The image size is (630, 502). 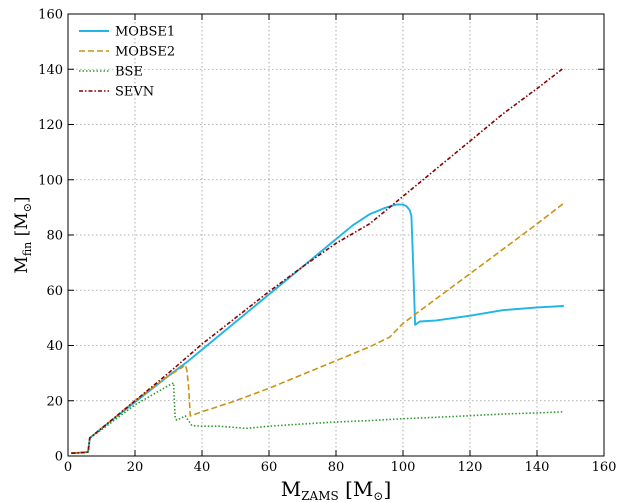 I want to click on legend-label-mobse2: MOBSE2, so click(x=145, y=52).